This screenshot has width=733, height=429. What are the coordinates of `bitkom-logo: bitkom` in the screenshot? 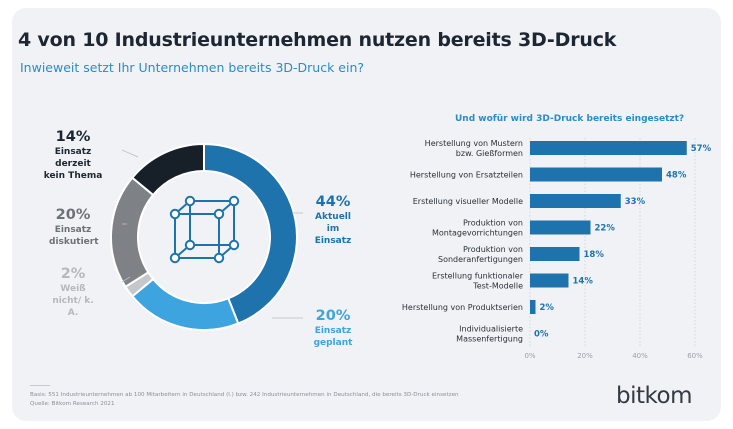 It's located at (654, 396).